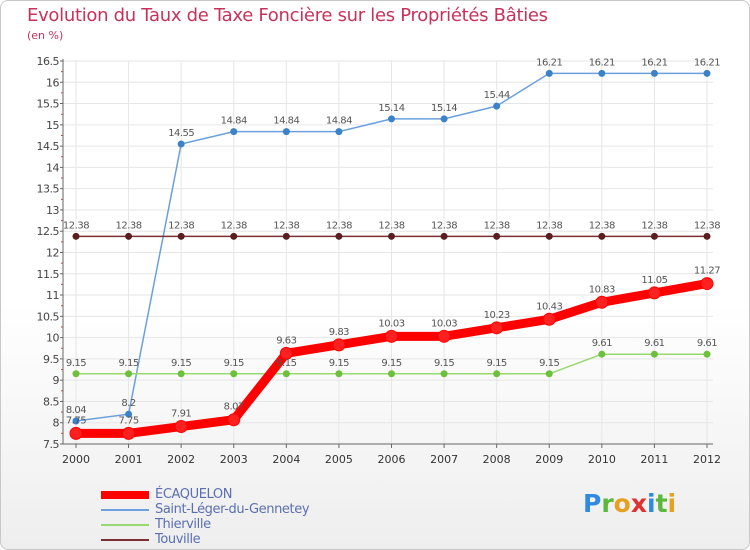  Describe the element at coordinates (707, 459) in the screenshot. I see `x-tick-label: 2012` at that location.